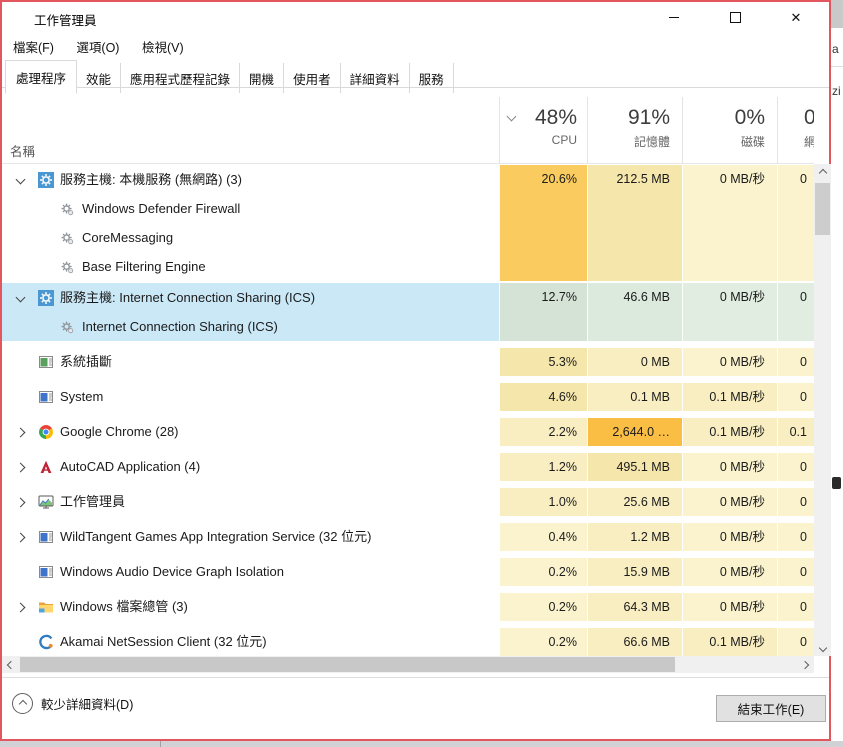  I want to click on process-row: Windows 檔案總管 (3), so click(408, 607).